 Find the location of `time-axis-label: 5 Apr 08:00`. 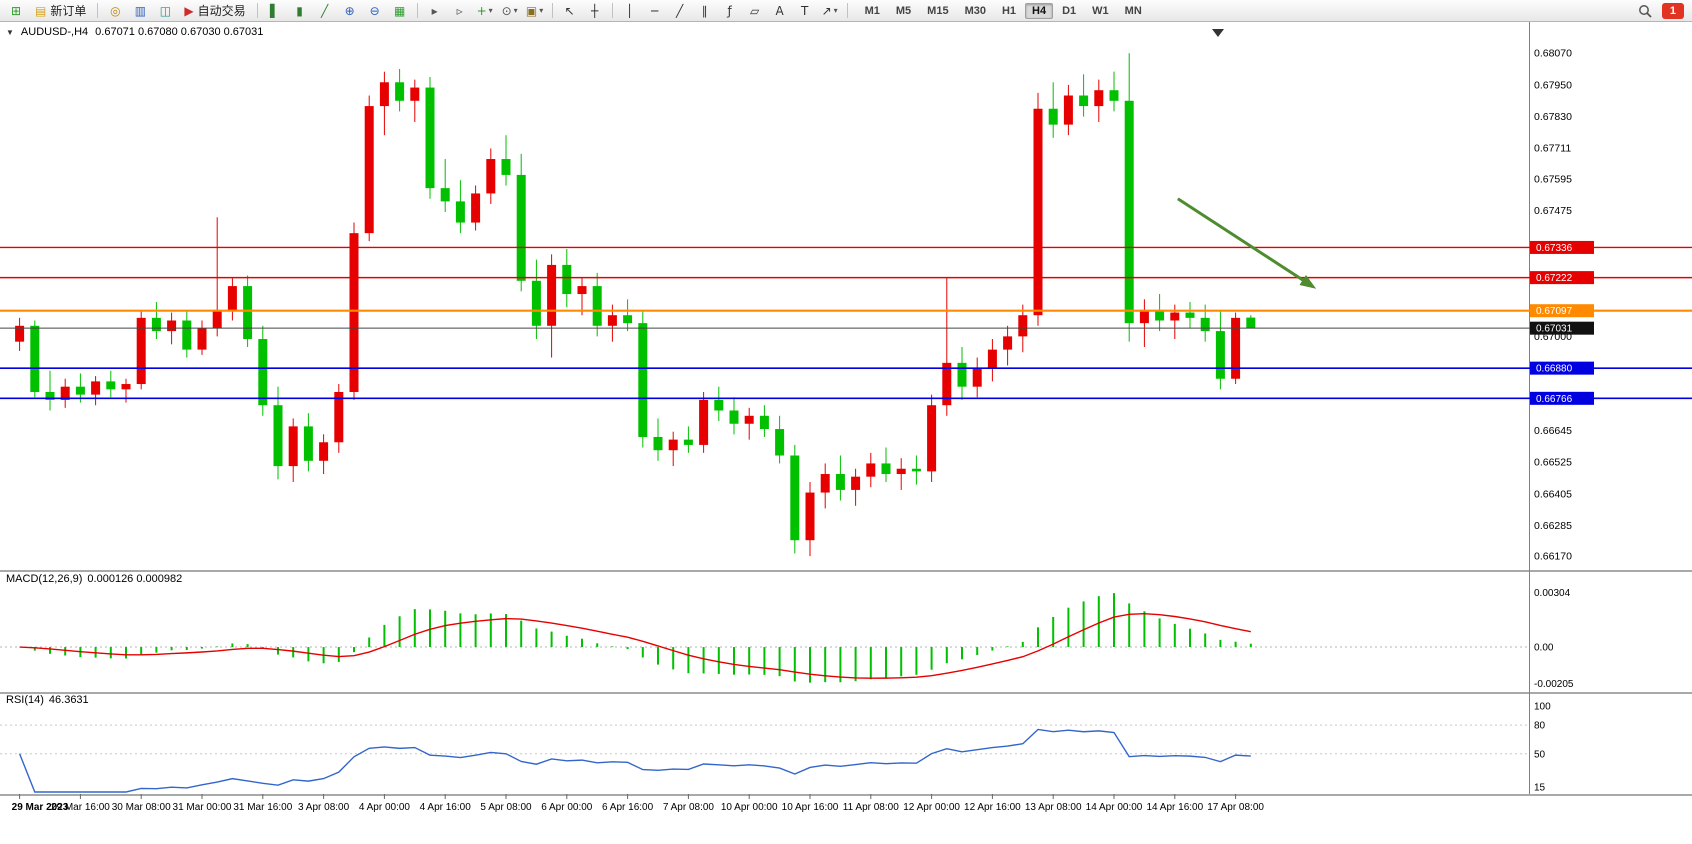

time-axis-label: 5 Apr 08:00 is located at coordinates (506, 807).